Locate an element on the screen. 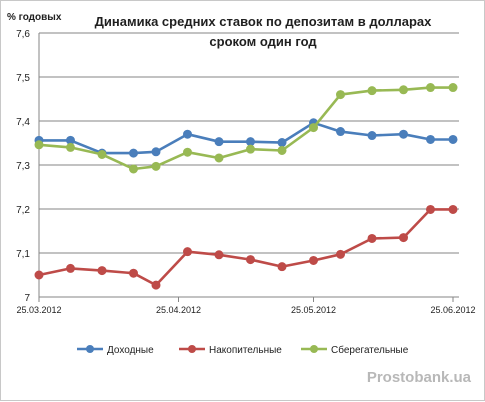 This screenshot has width=485, height=402. y-tick-label: 7,6 is located at coordinates (23, 34).